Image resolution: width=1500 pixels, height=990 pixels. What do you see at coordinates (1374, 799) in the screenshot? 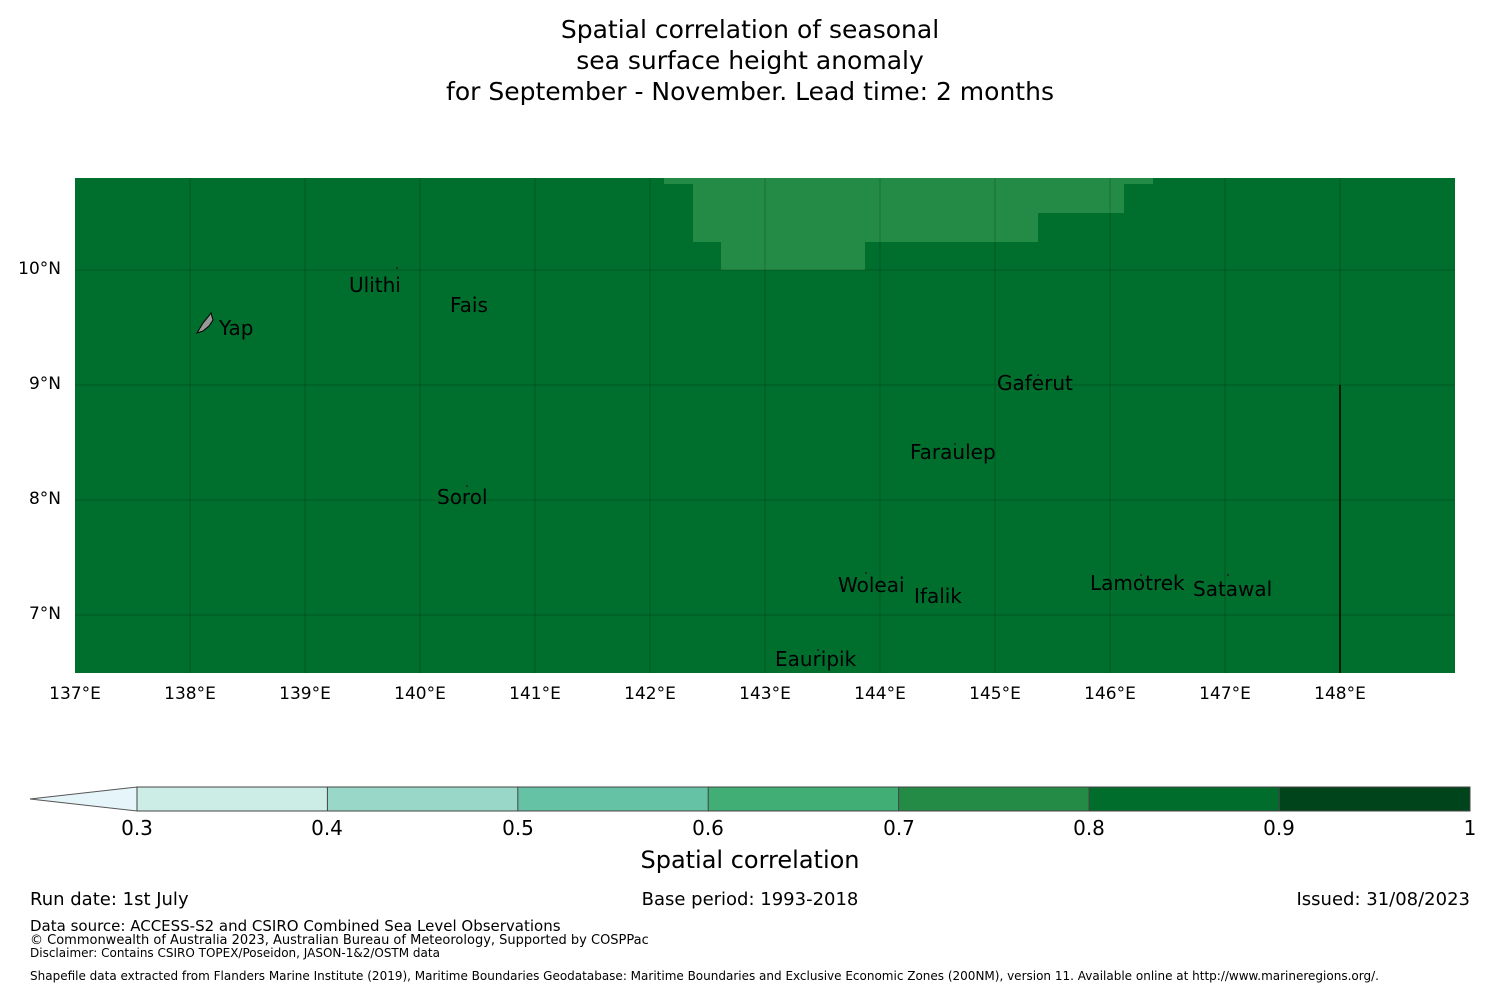
I see `colorbar-bin-0.9-1` at bounding box center [1374, 799].